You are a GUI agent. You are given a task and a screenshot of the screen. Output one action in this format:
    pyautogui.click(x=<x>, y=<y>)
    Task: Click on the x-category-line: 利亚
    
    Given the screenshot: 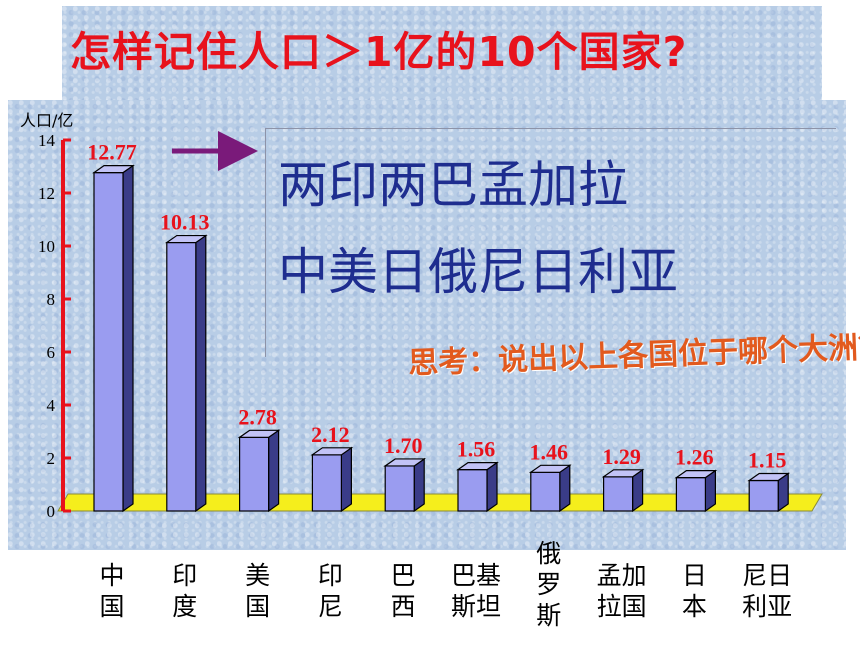 What is the action you would take?
    pyautogui.click(x=767, y=606)
    